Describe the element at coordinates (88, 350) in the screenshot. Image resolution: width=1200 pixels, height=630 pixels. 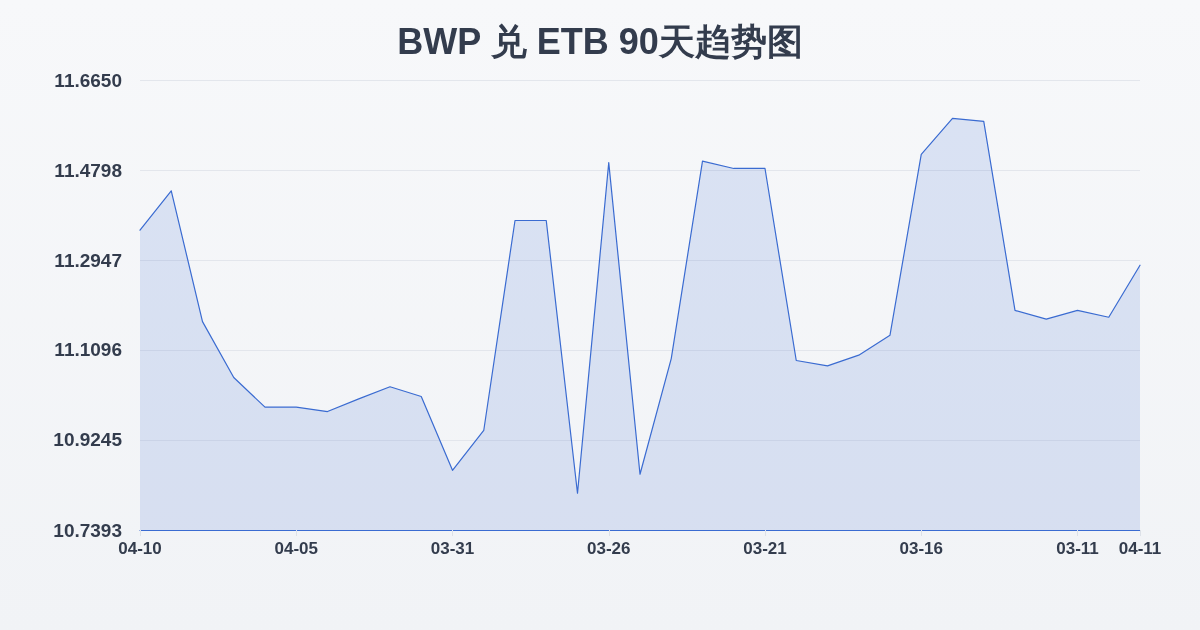
I see `y-tick-label: 11.1096` at that location.